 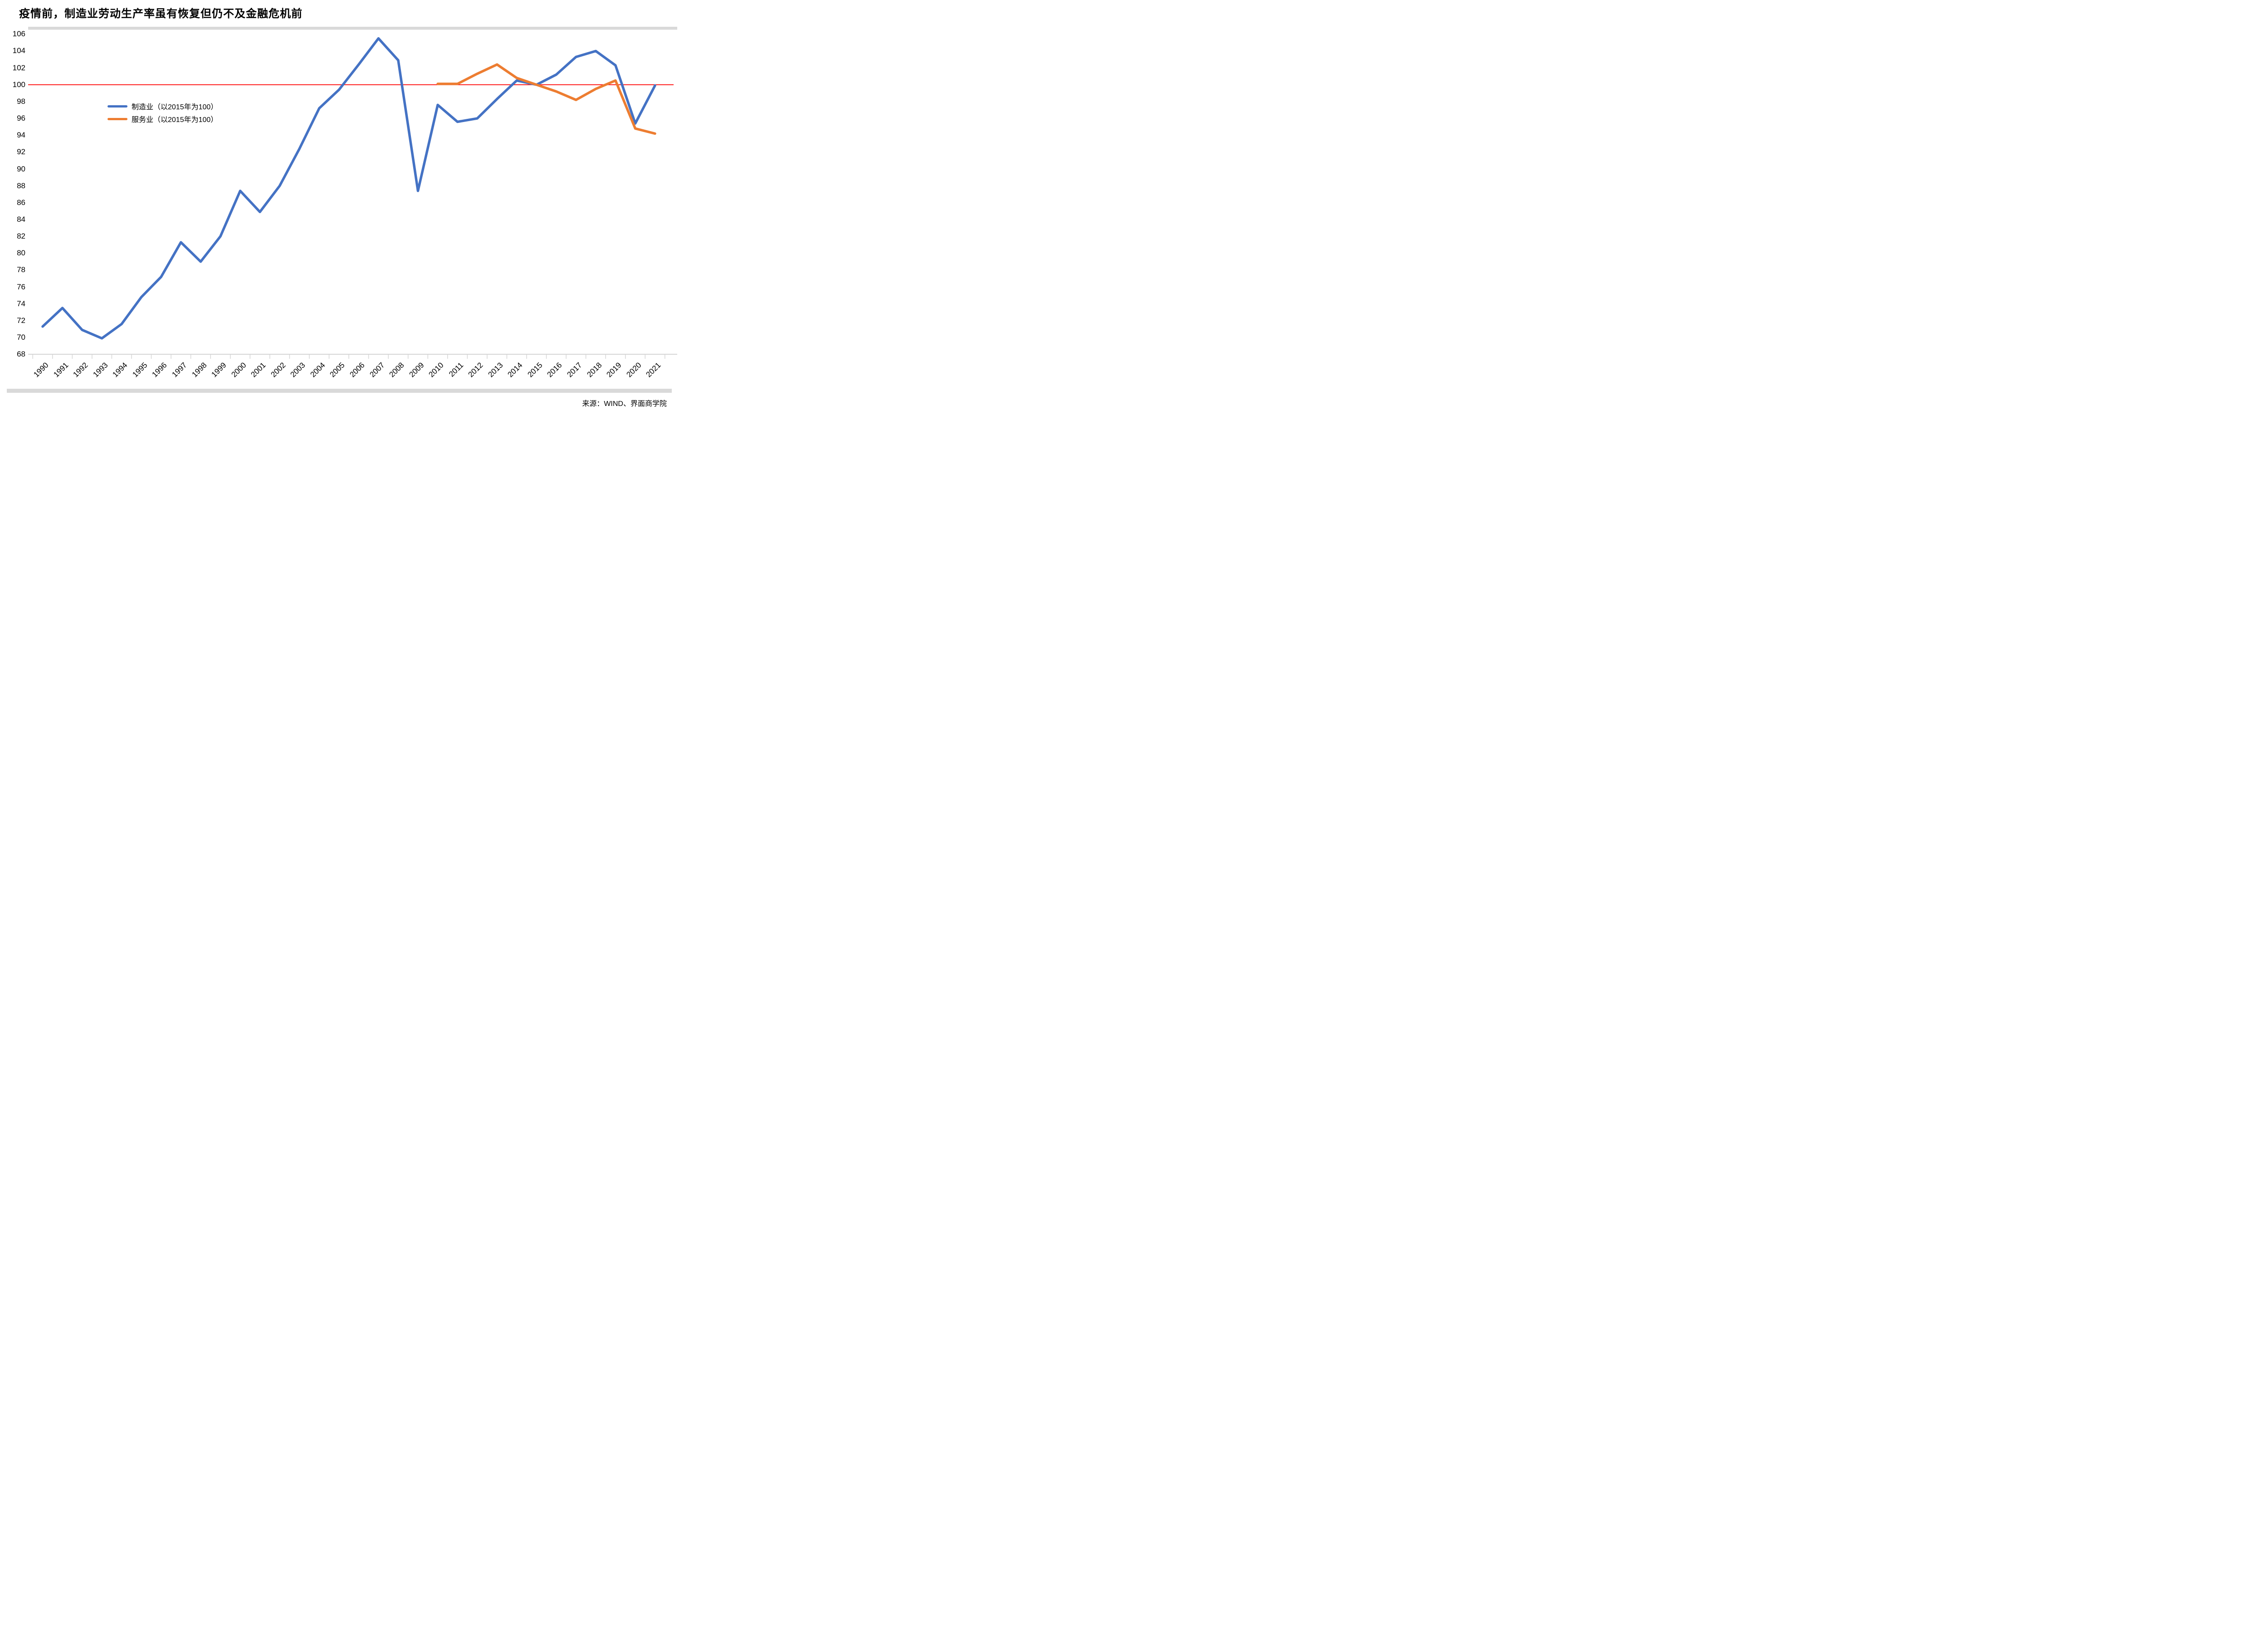 What do you see at coordinates (546, 99) in the screenshot?
I see `series-line-services` at bounding box center [546, 99].